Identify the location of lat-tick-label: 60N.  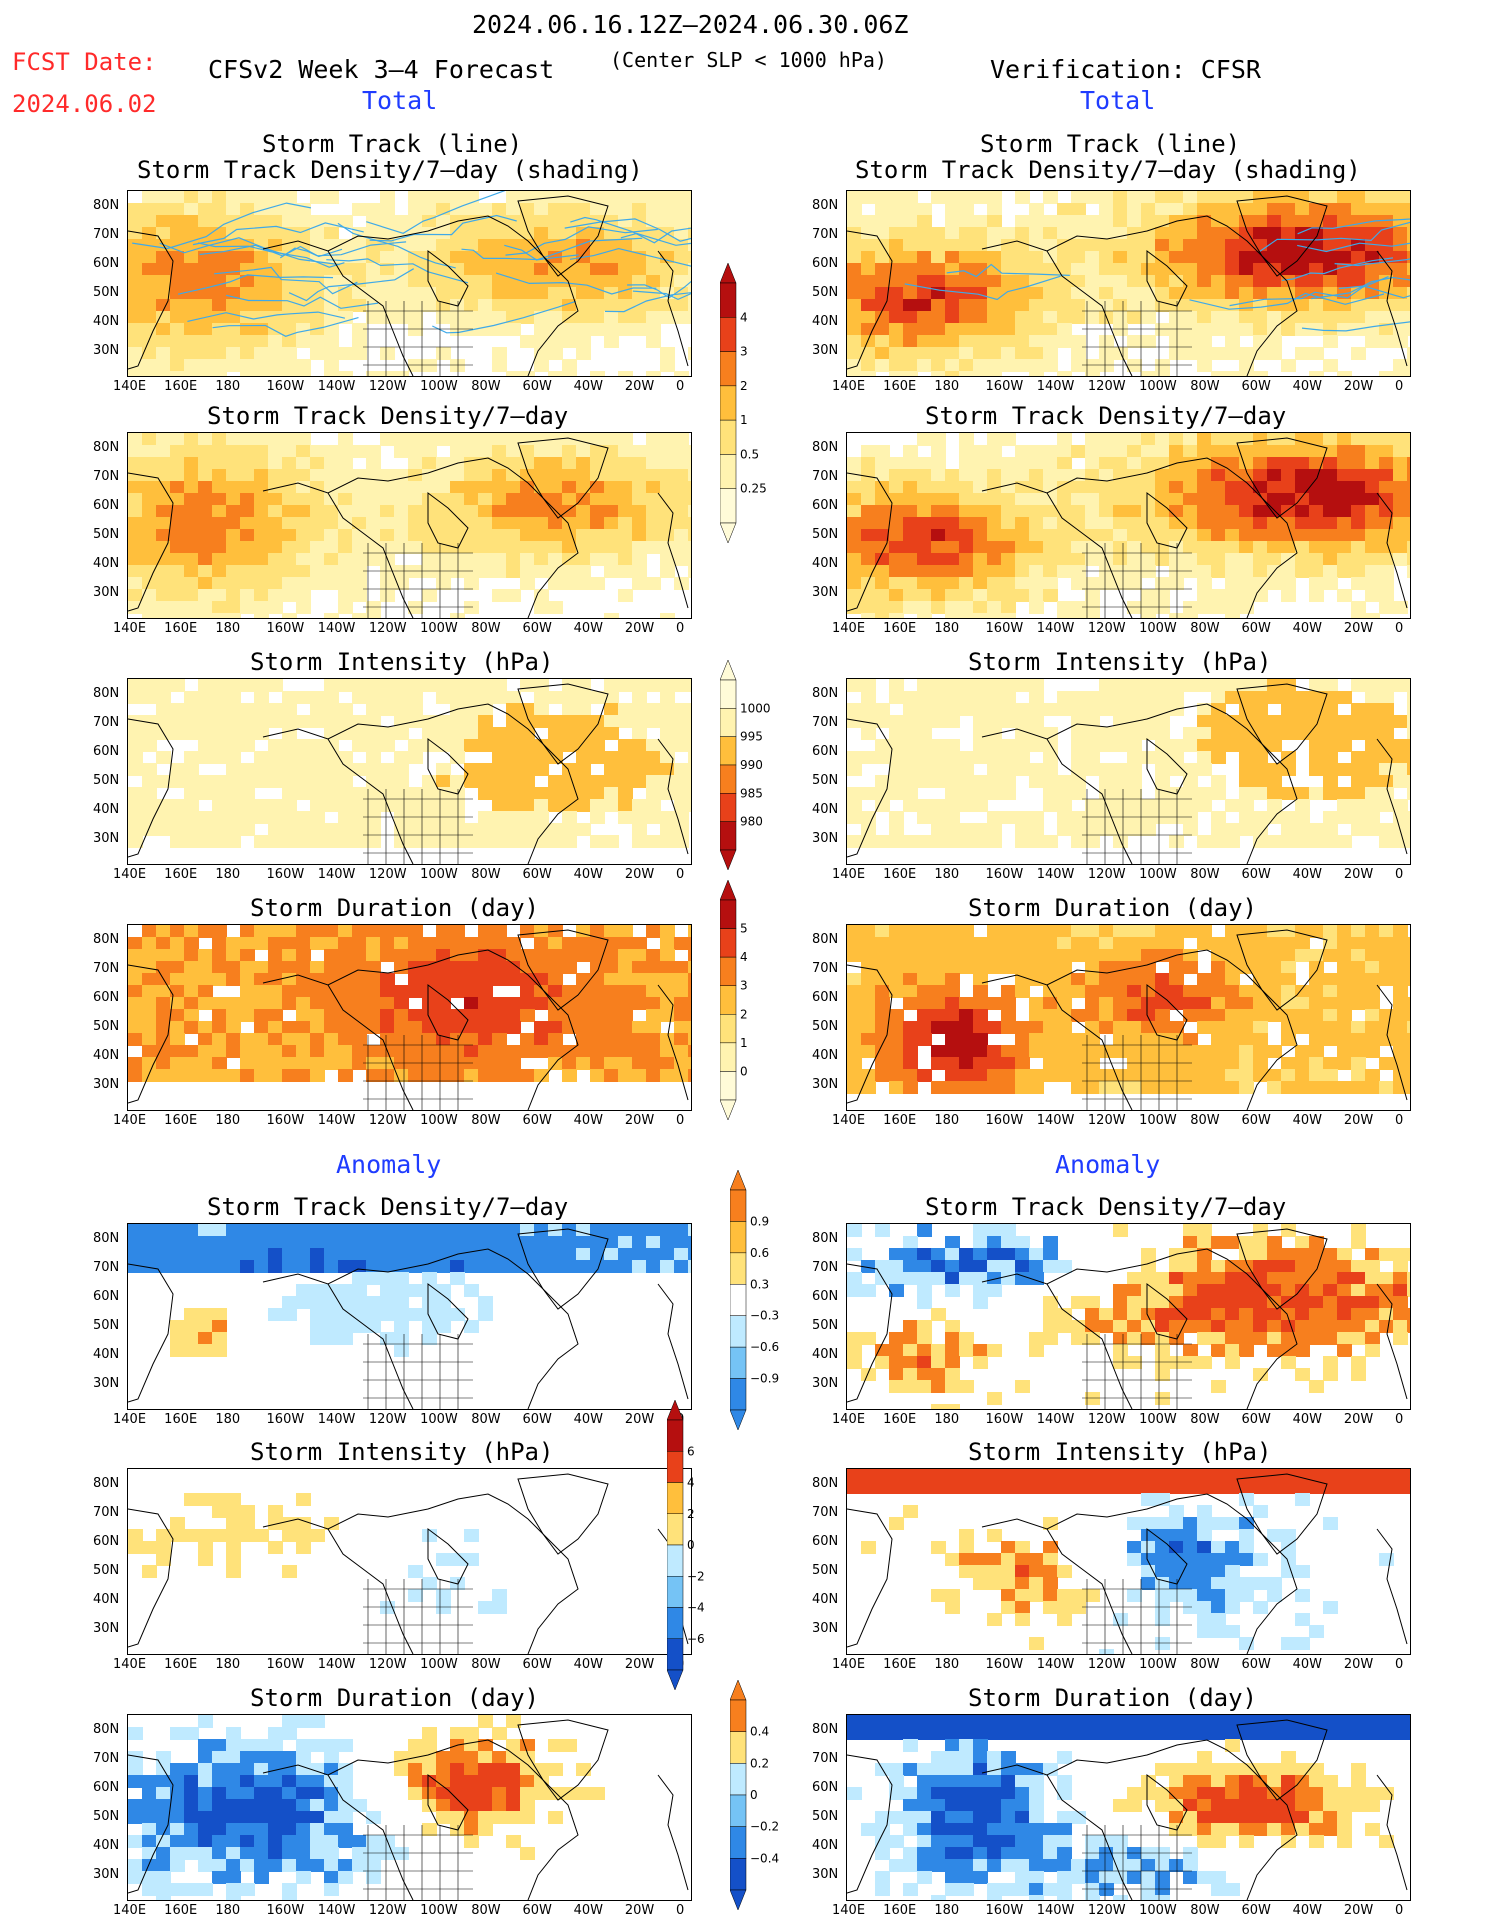
(106, 997).